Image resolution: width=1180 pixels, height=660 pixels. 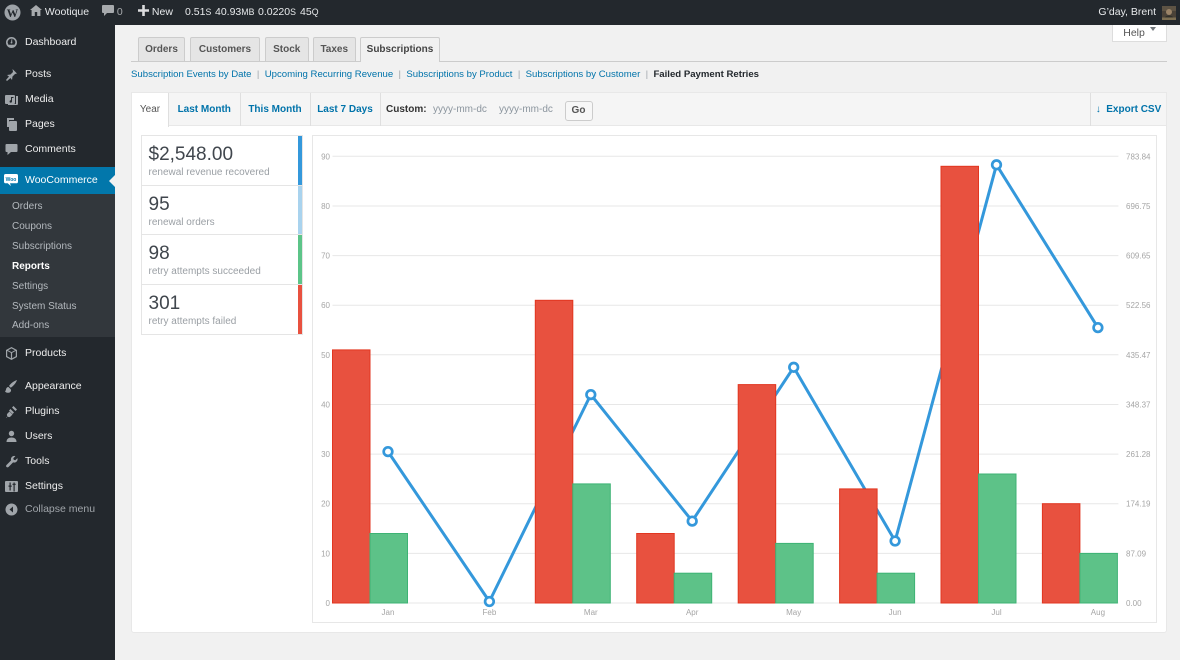 What do you see at coordinates (325, 157) in the screenshot?
I see `svg-text: 90` at bounding box center [325, 157].